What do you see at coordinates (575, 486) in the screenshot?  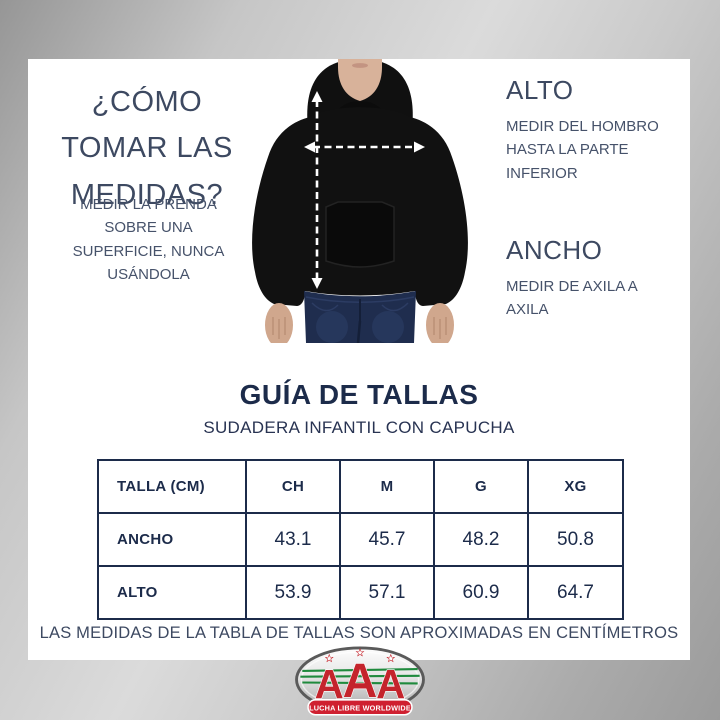 I see `size-table-header-cell: XG` at bounding box center [575, 486].